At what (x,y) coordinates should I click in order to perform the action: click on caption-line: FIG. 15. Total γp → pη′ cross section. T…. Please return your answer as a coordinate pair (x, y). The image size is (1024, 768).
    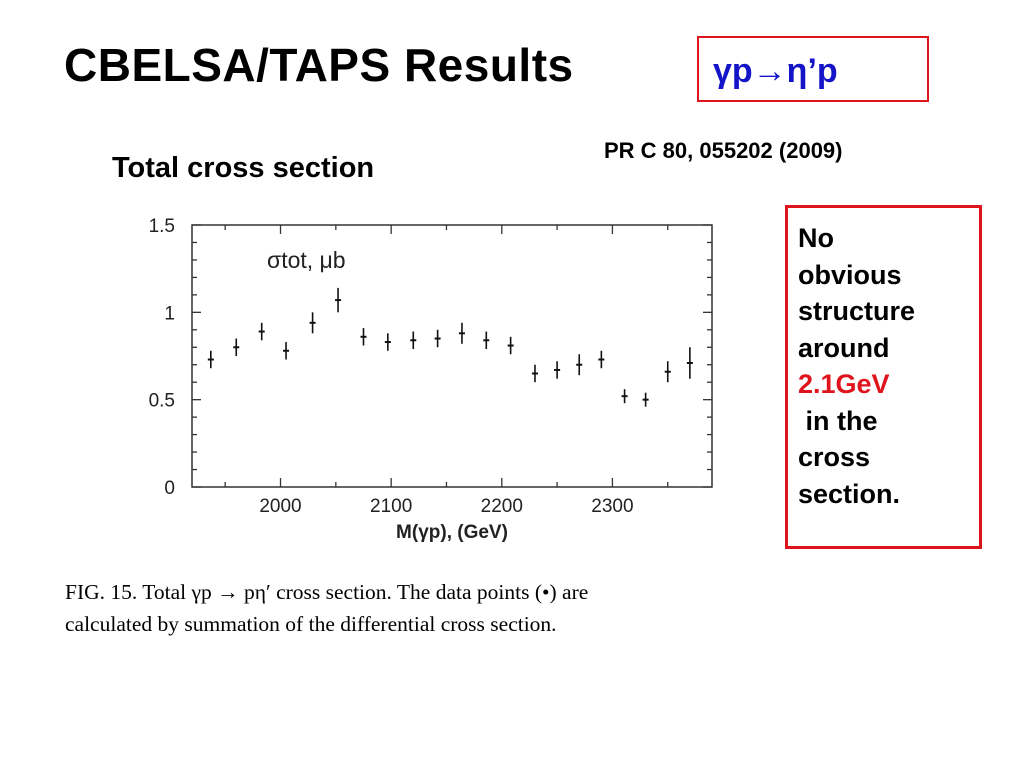
    Looking at the image, I should click on (327, 592).